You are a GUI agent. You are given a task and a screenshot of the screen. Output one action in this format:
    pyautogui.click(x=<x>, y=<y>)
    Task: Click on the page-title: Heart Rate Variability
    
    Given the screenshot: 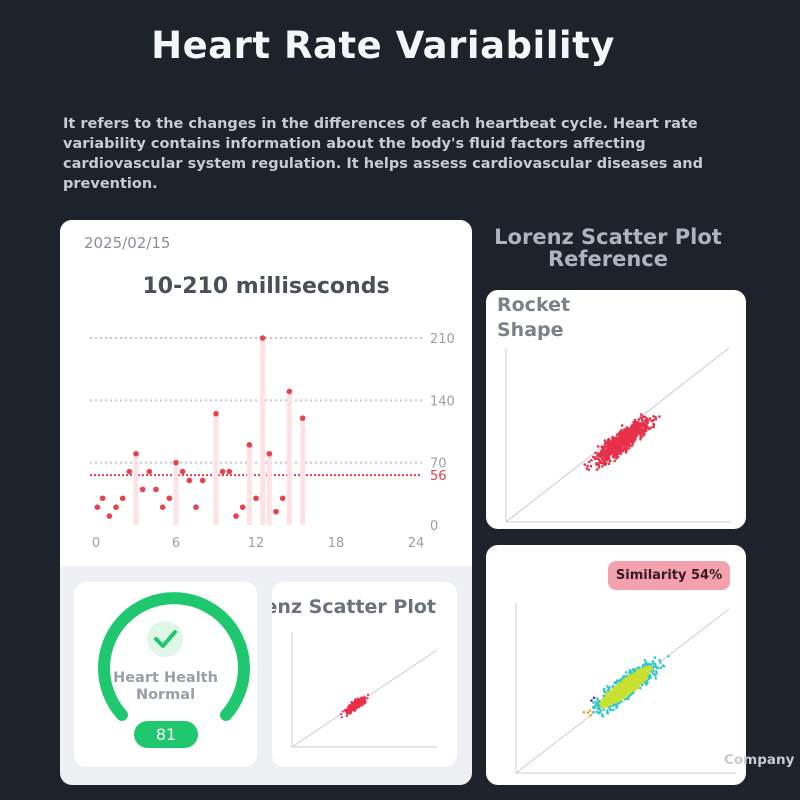 What is the action you would take?
    pyautogui.click(x=383, y=45)
    